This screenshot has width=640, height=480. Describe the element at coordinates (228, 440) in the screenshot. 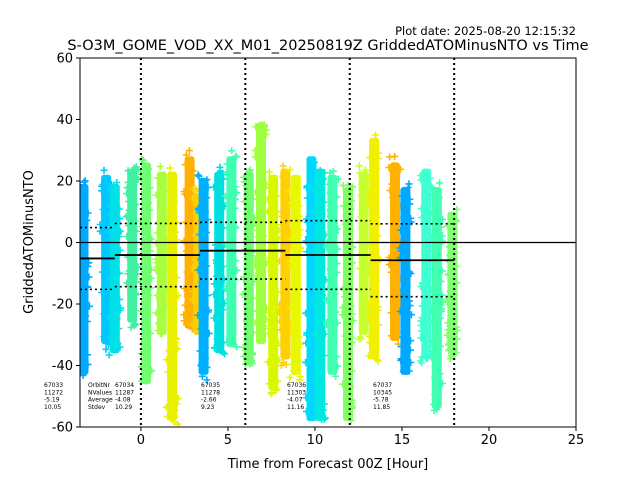

I see `x-tick-label: 5` at that location.